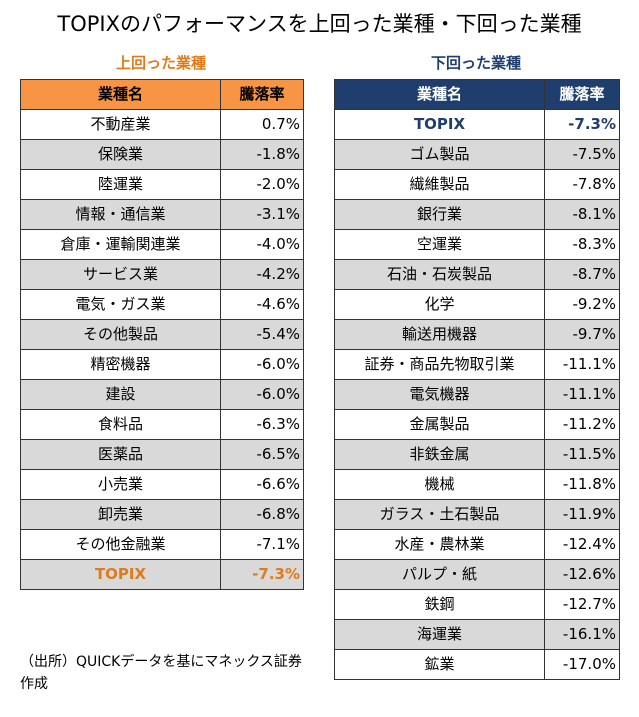 The width and height of the screenshot is (639, 717). I want to click on industry-name: TOPIX, so click(120, 574).